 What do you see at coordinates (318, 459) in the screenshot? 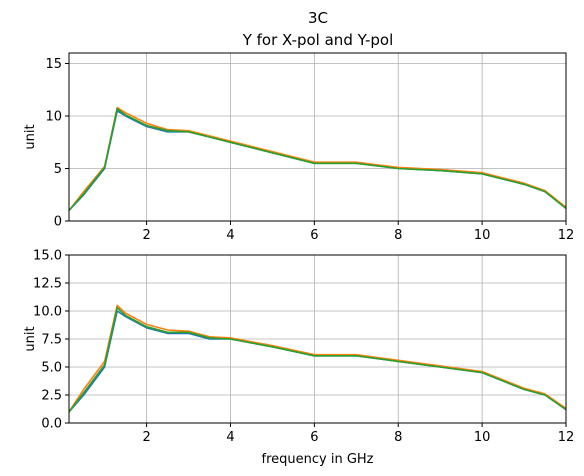
I see `chart-2-x-axis-label: frequency in GHz` at bounding box center [318, 459].